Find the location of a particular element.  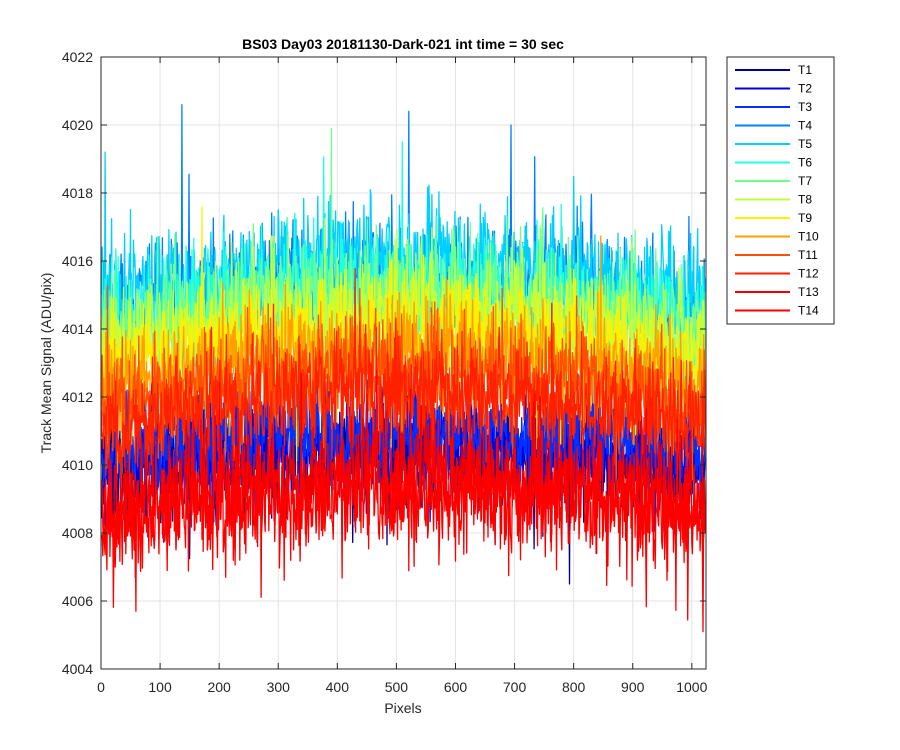

y-tick-label: 4004 is located at coordinates (77, 669).